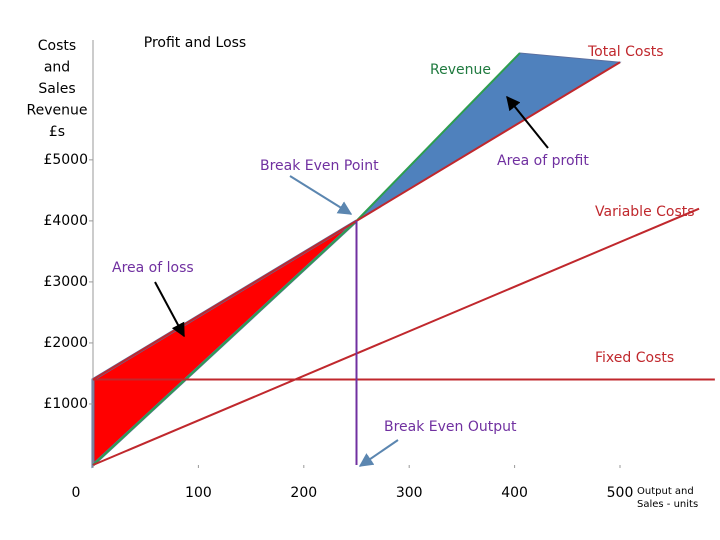 This screenshot has width=720, height=540. Describe the element at coordinates (514, 493) in the screenshot. I see `x-tick-label: 400` at that location.